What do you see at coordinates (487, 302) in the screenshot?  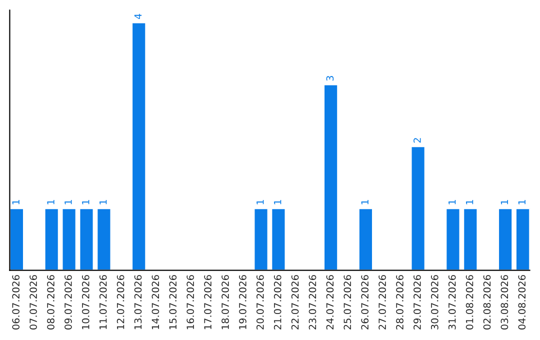 I see `x-tick-label: 02.08.2026` at bounding box center [487, 302].